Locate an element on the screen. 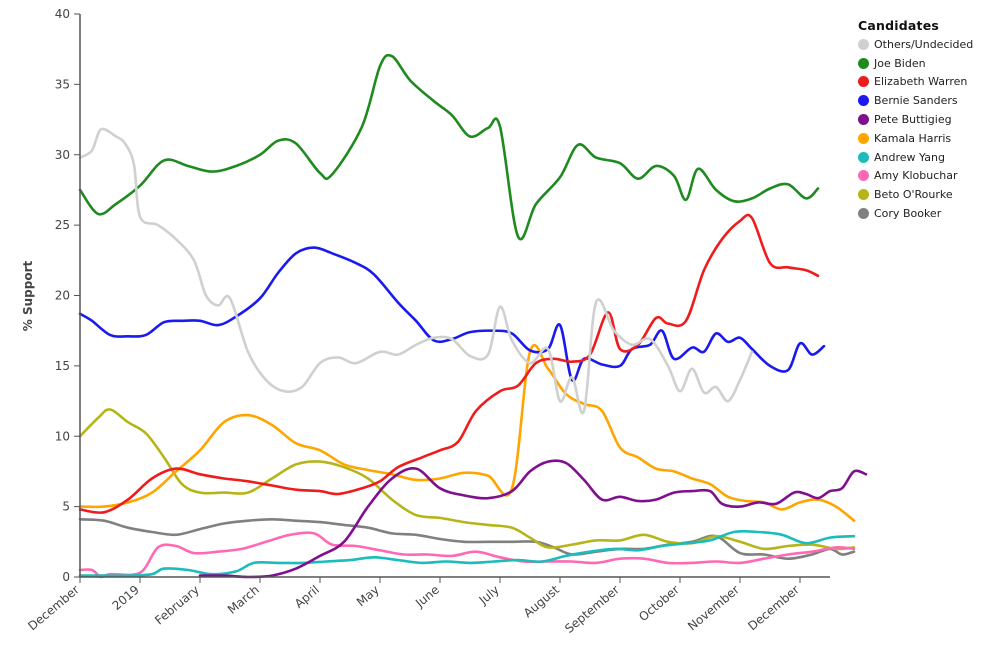 The image size is (1004, 666). legend-label: Elizabeth Warren is located at coordinates (921, 82).